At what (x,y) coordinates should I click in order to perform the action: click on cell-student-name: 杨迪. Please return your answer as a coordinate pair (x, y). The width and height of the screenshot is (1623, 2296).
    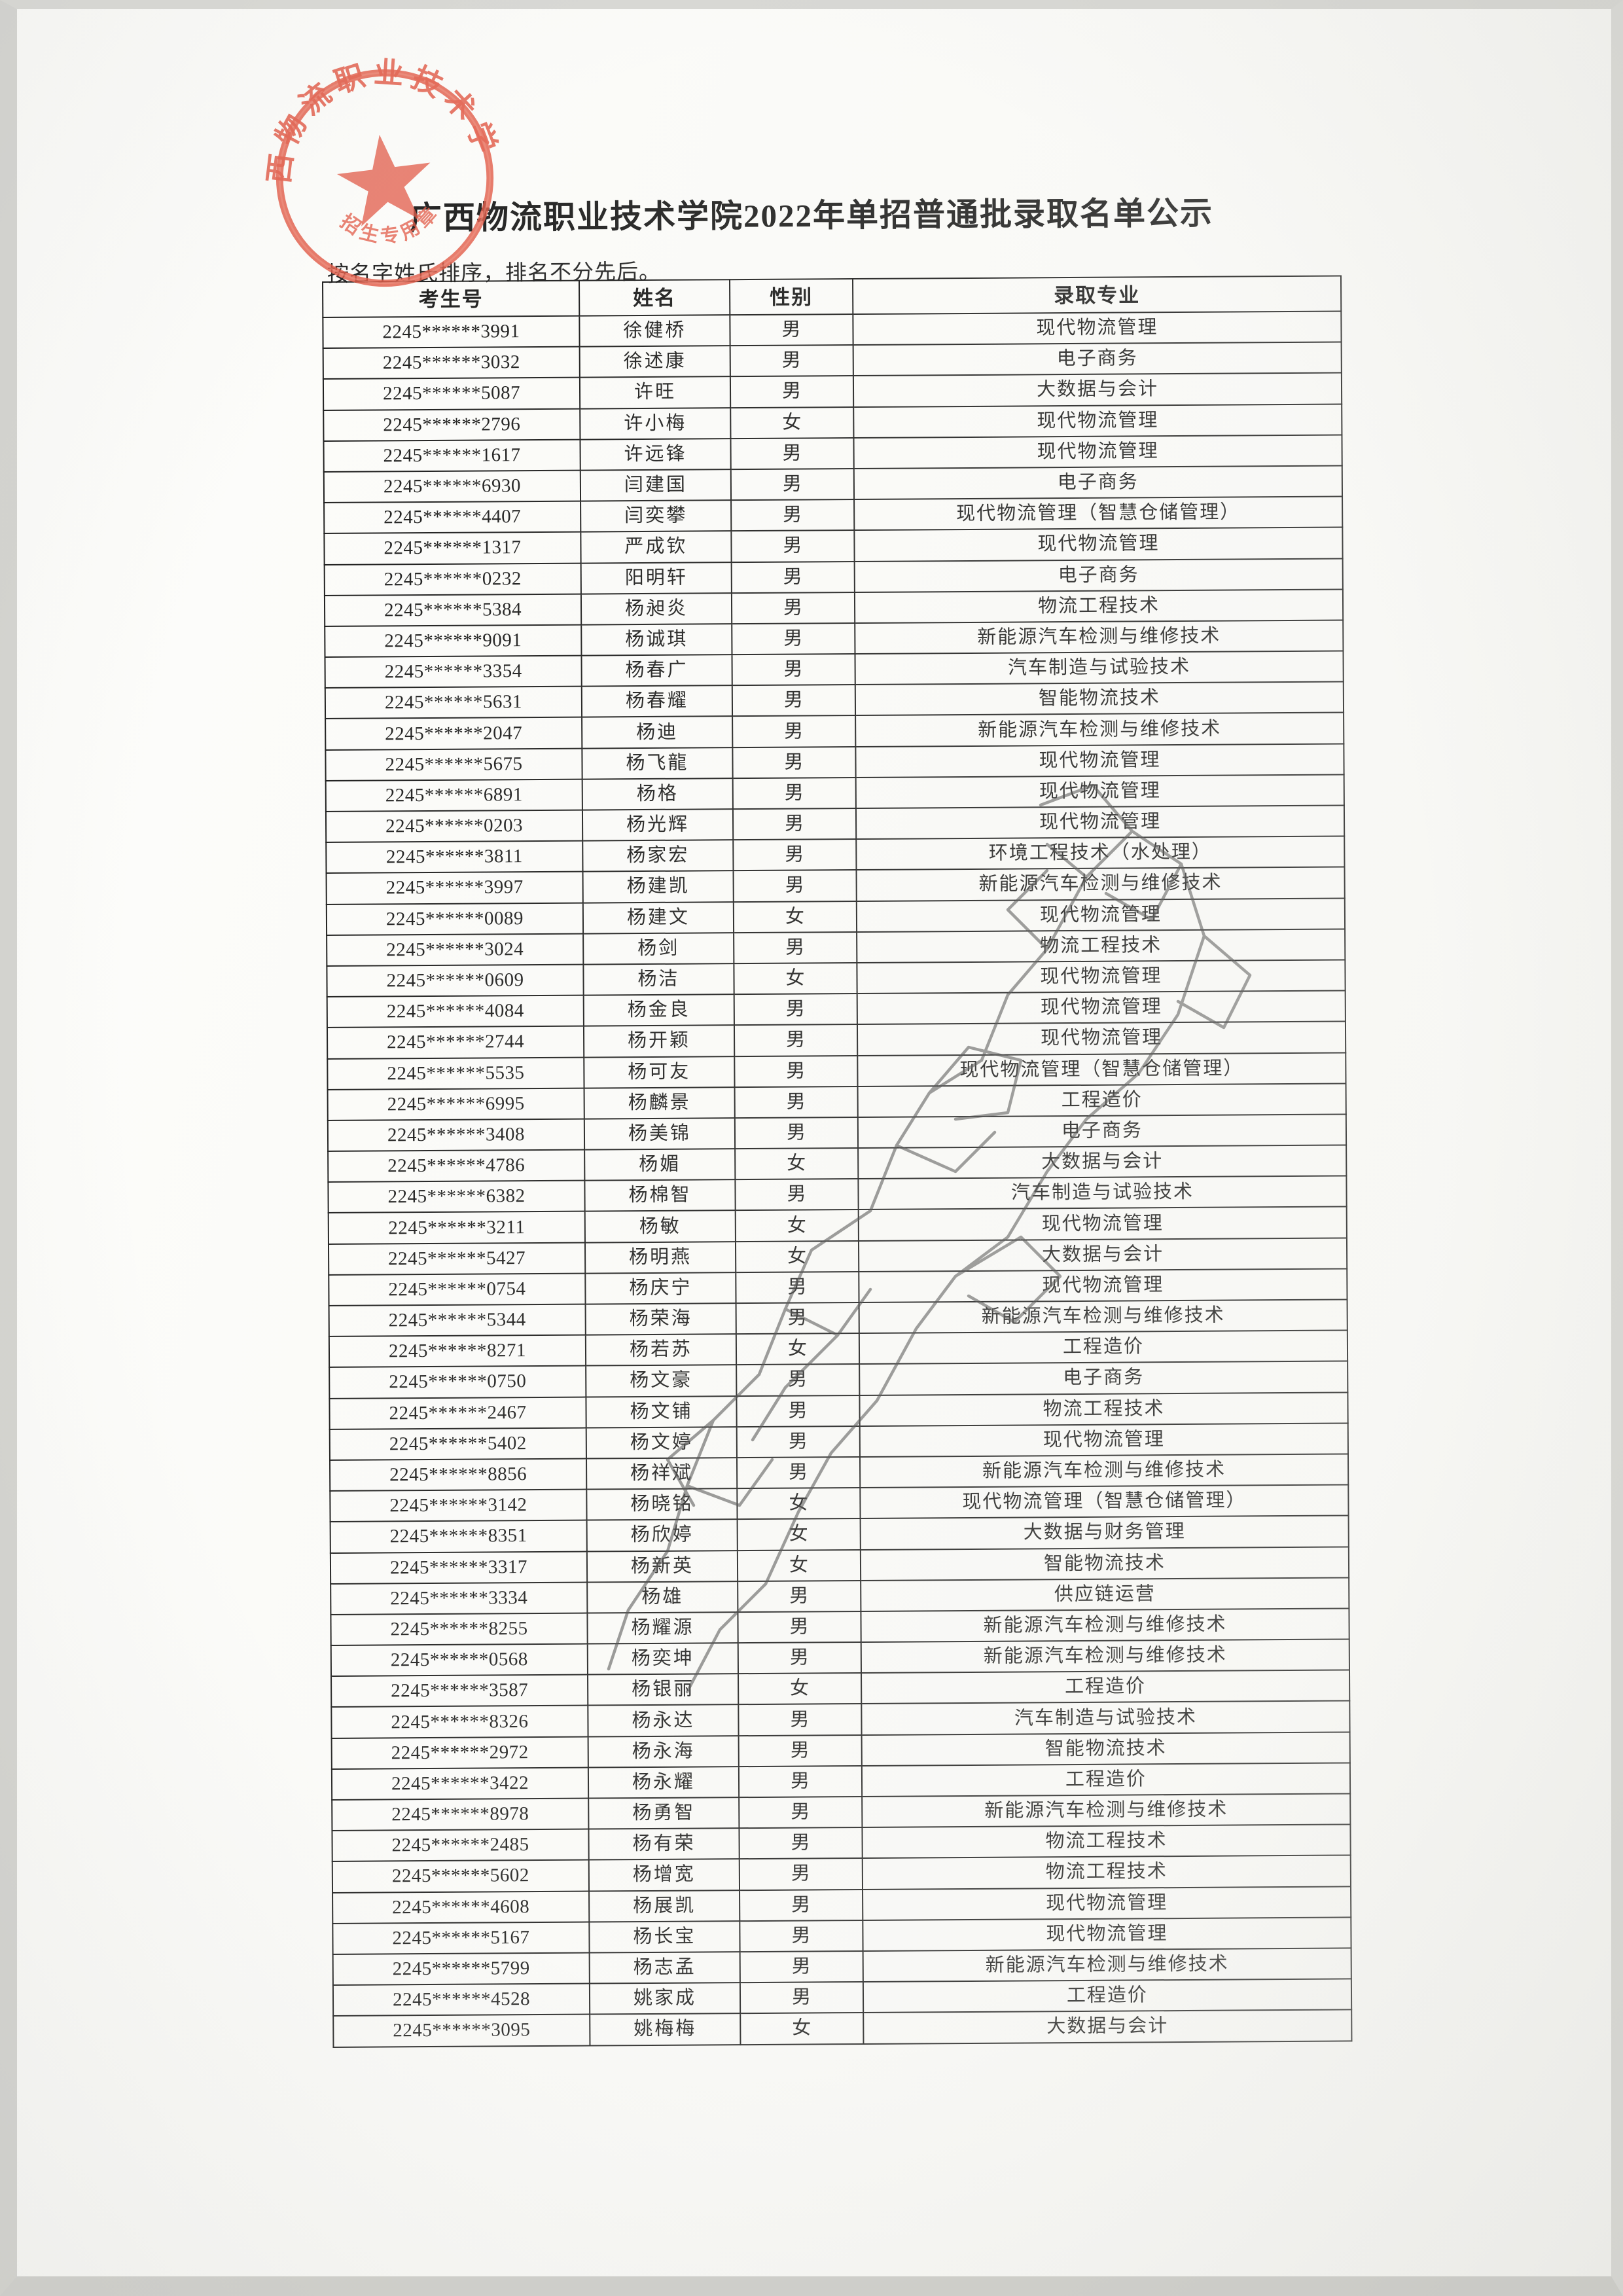
    Looking at the image, I should click on (657, 732).